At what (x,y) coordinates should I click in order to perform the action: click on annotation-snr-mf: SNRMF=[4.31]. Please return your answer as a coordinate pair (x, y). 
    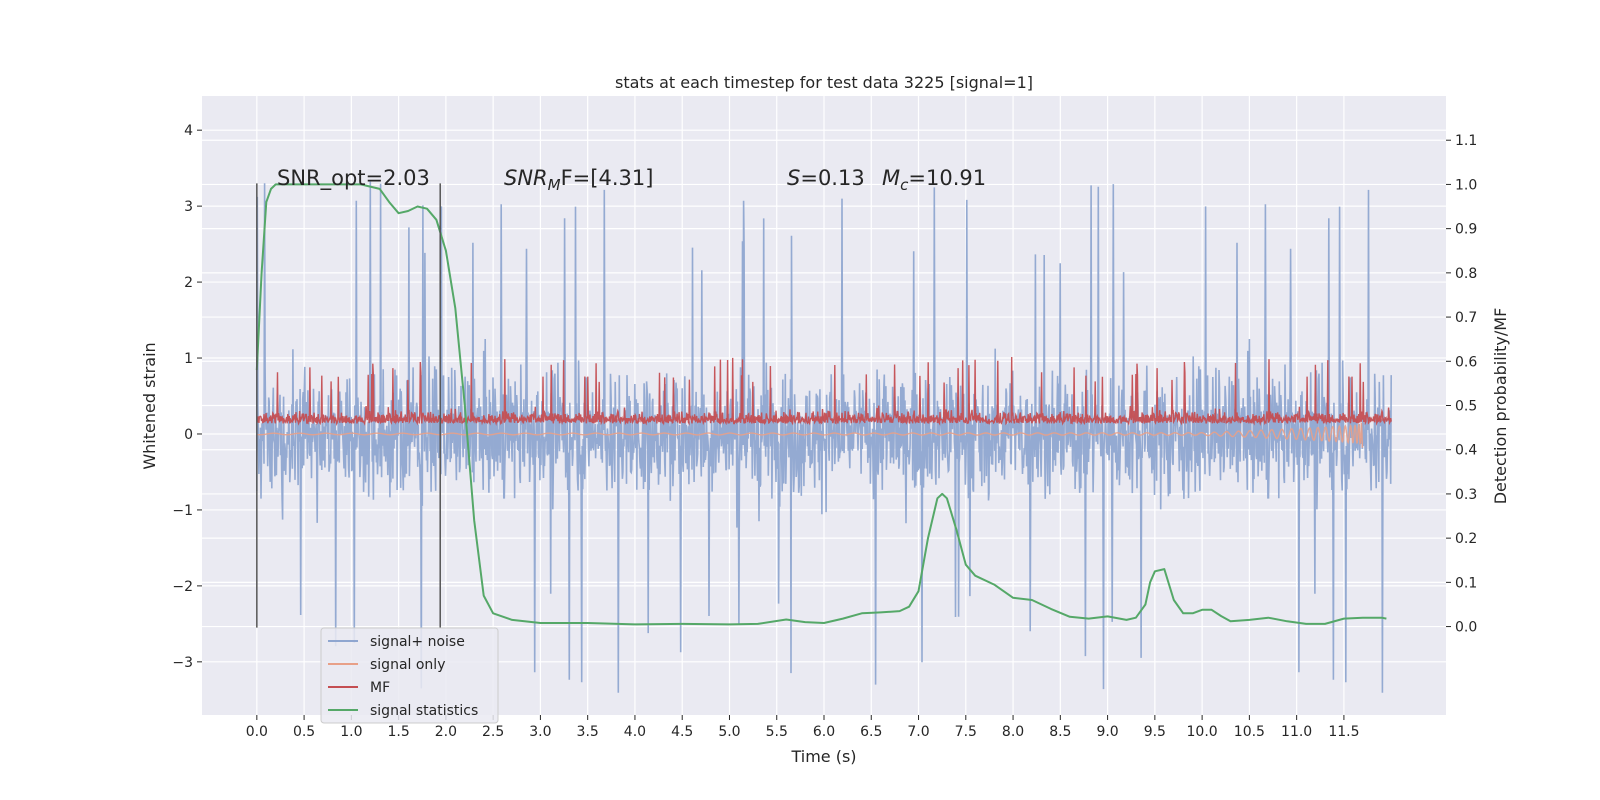
    Looking at the image, I should click on (578, 180).